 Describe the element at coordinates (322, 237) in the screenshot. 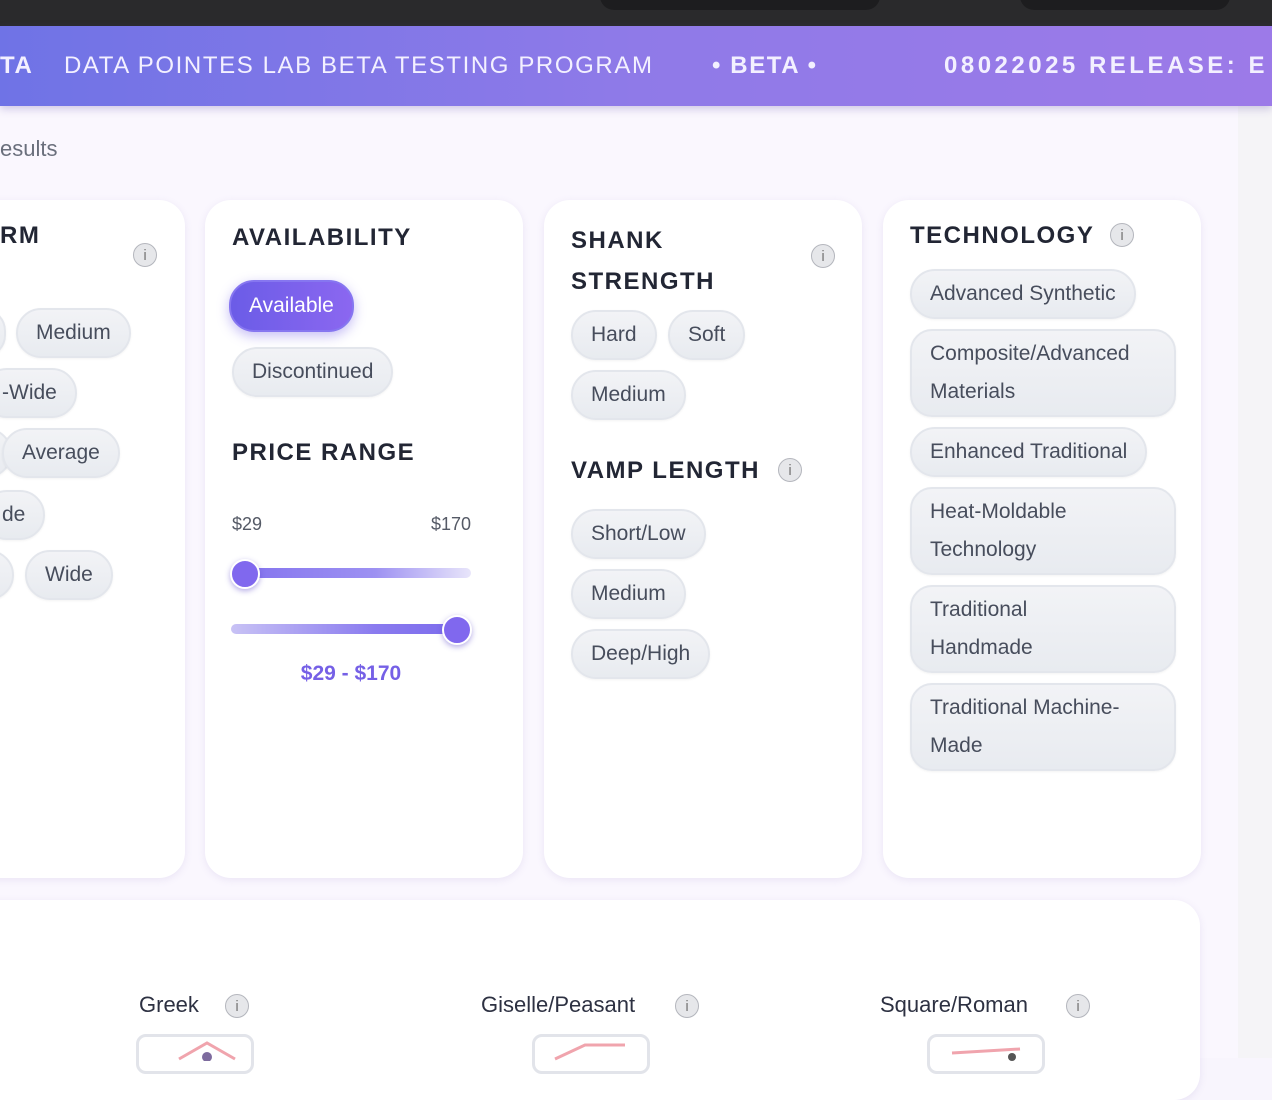

I see `filter-title: AVAILABILITY` at that location.